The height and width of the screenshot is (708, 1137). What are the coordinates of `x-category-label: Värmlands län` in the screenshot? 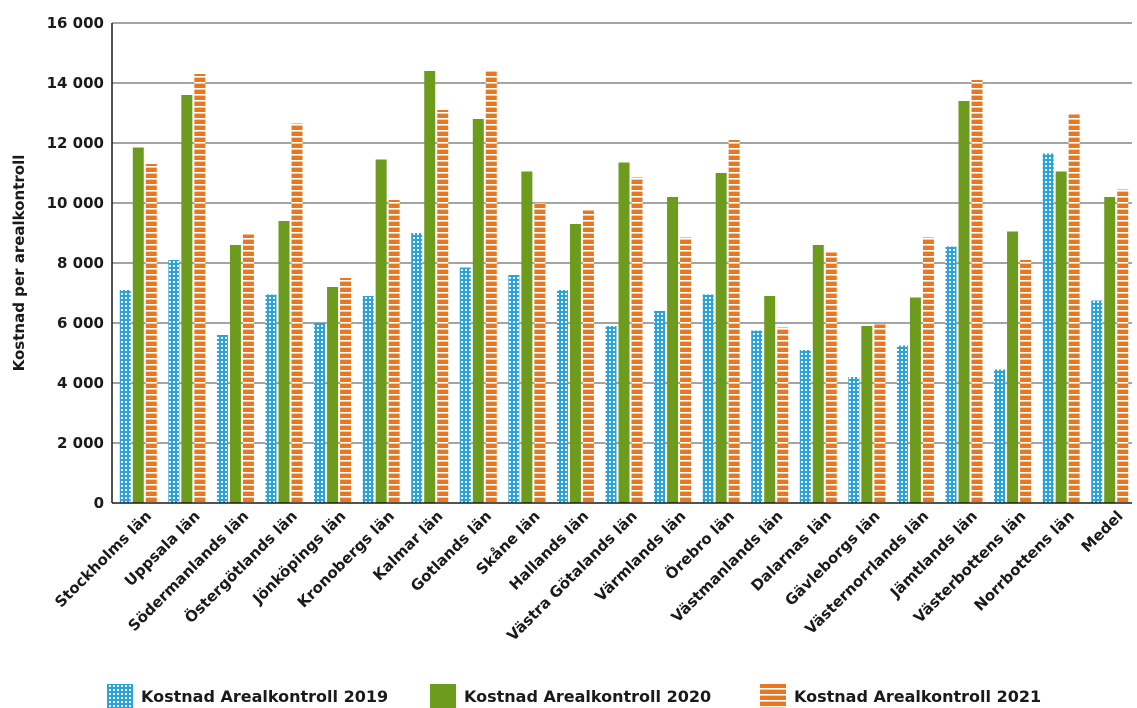 It's located at (640, 556).